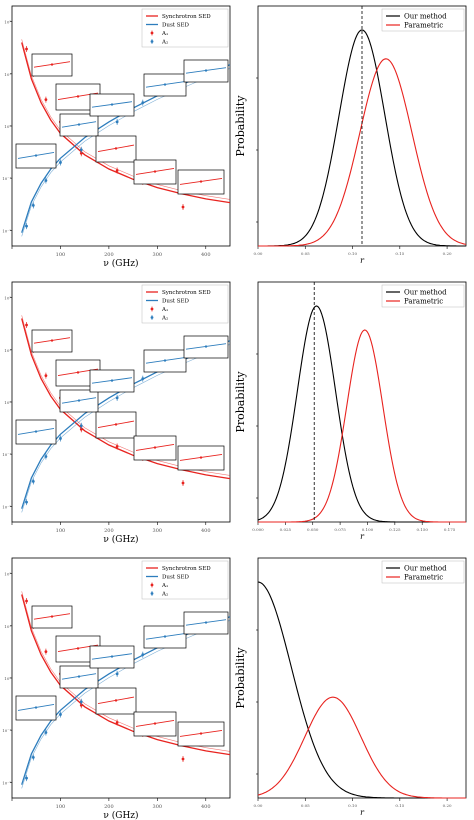 This screenshot has width=474, height=820. Describe the element at coordinates (340, 529) in the screenshot. I see `x-tick-label: 0.075` at that location.